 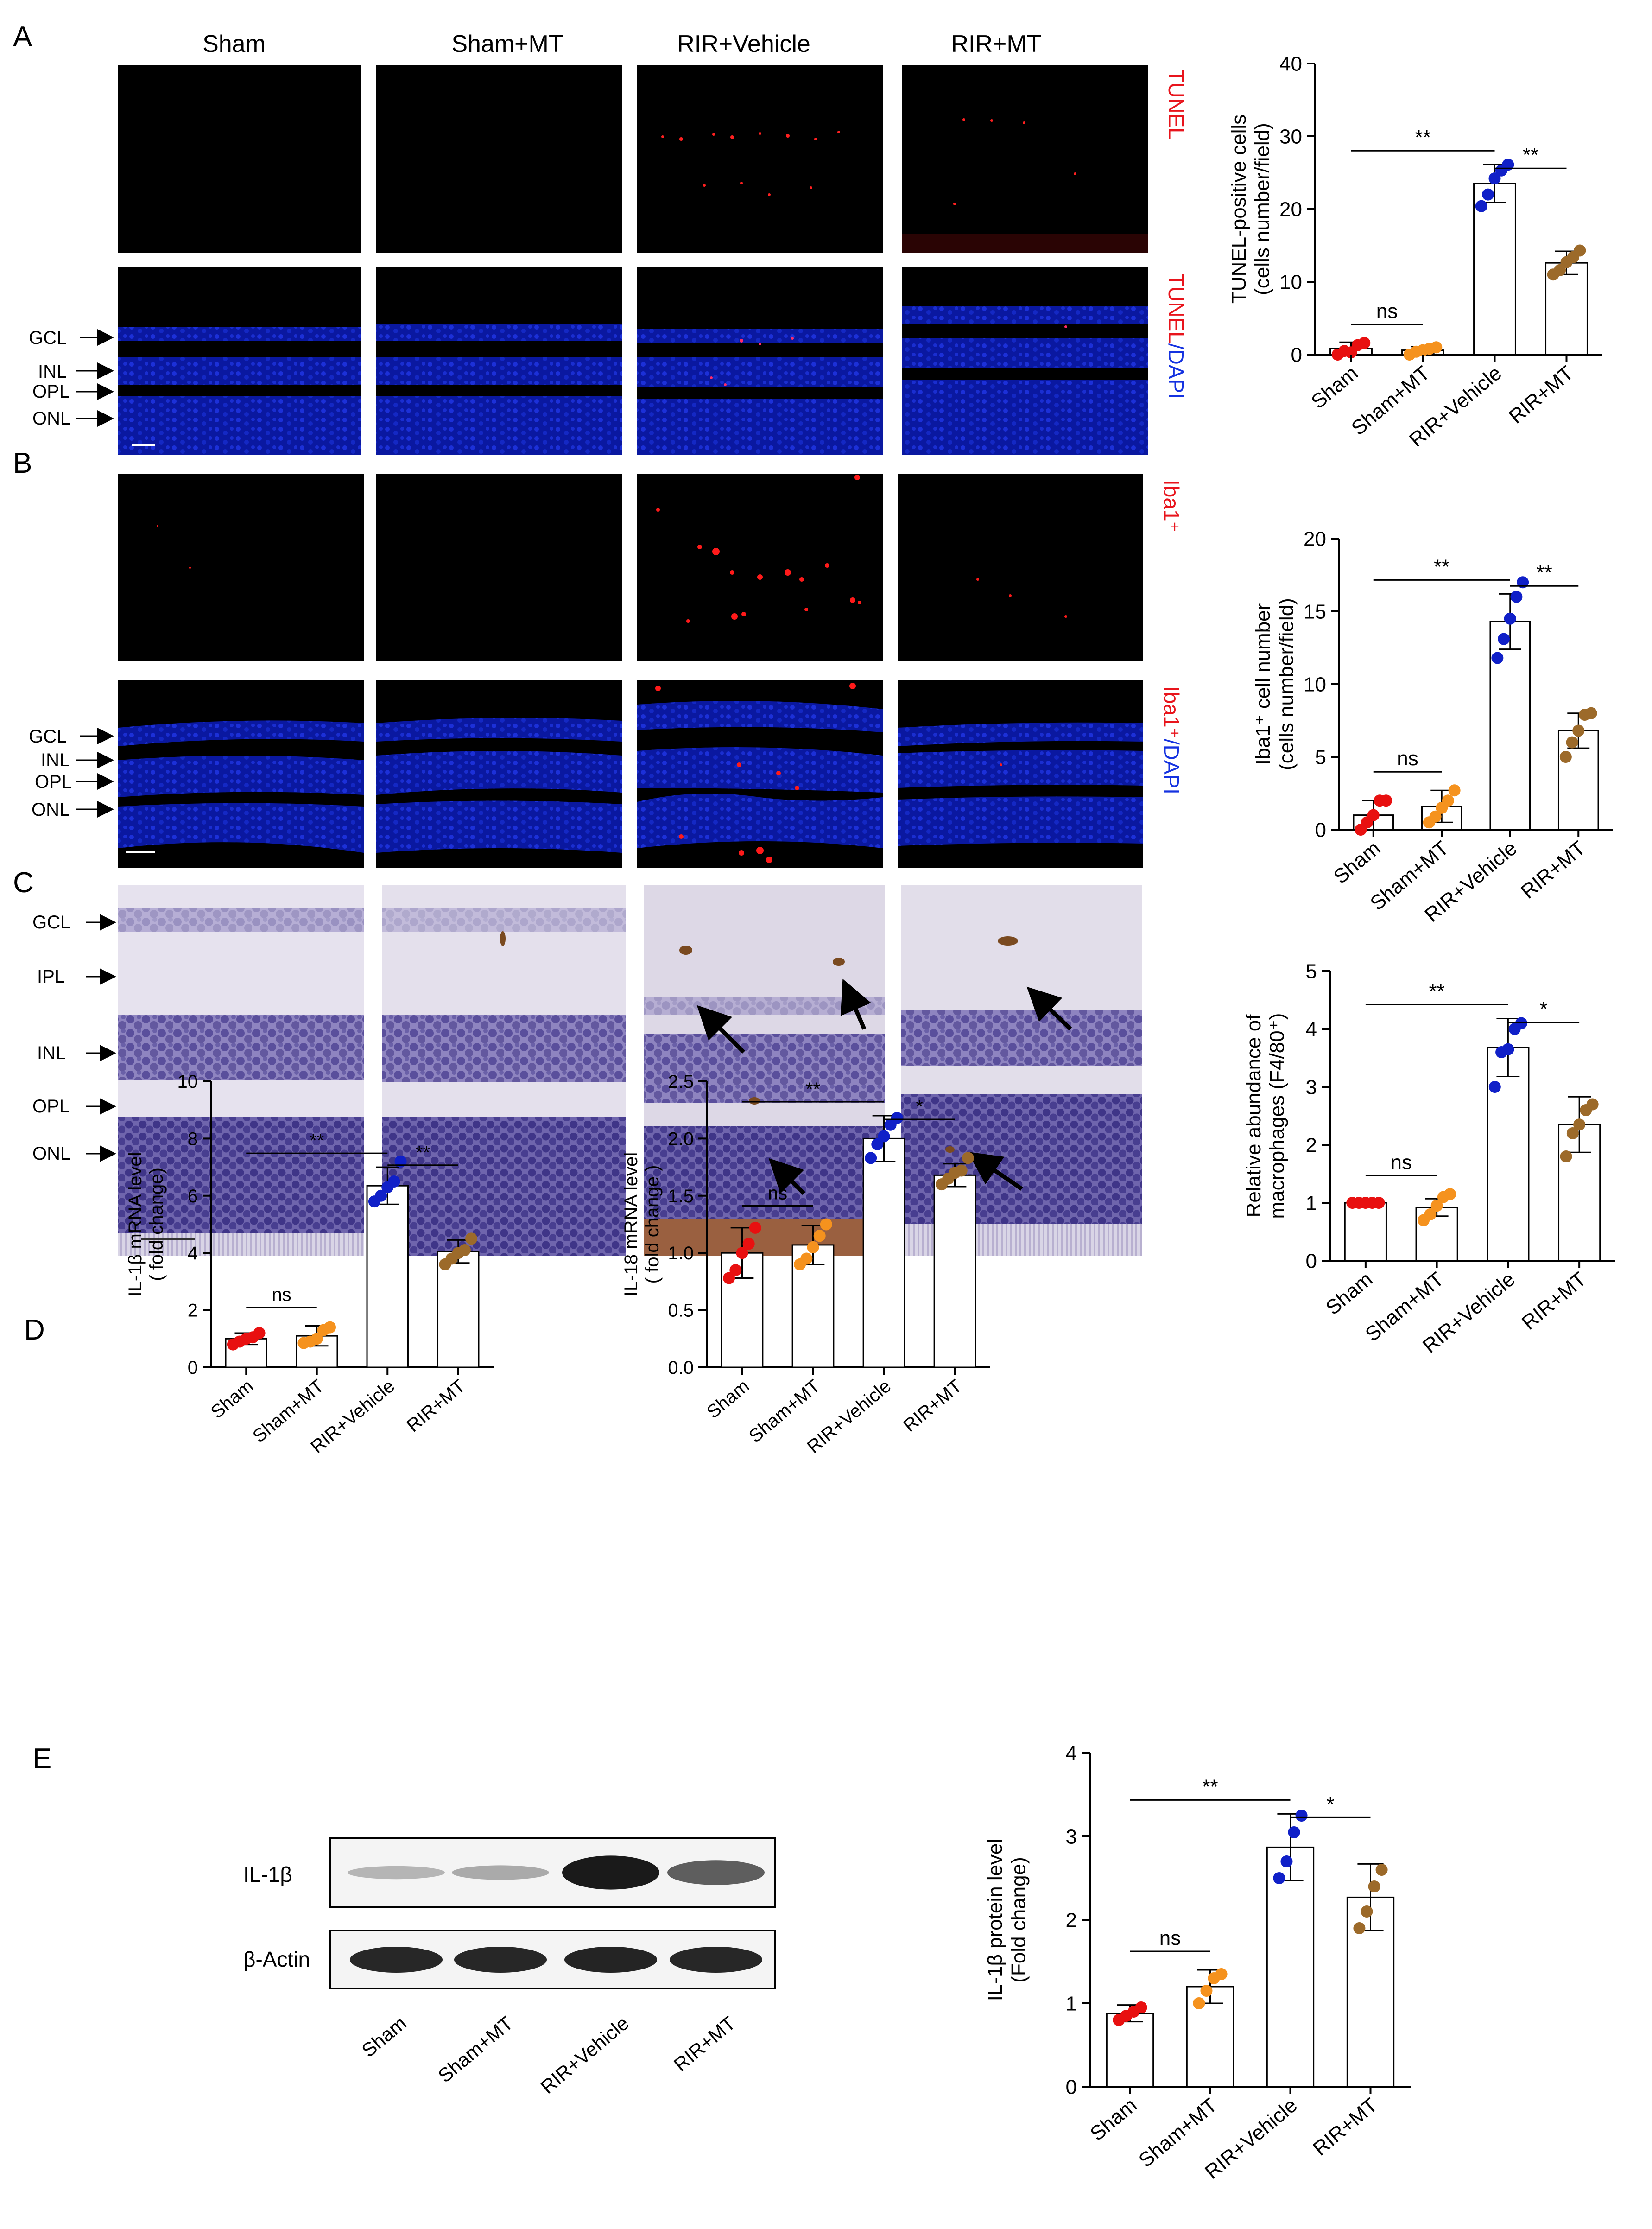 What do you see at coordinates (884, 1086) in the screenshot?
I see `ihc-arrows` at bounding box center [884, 1086].